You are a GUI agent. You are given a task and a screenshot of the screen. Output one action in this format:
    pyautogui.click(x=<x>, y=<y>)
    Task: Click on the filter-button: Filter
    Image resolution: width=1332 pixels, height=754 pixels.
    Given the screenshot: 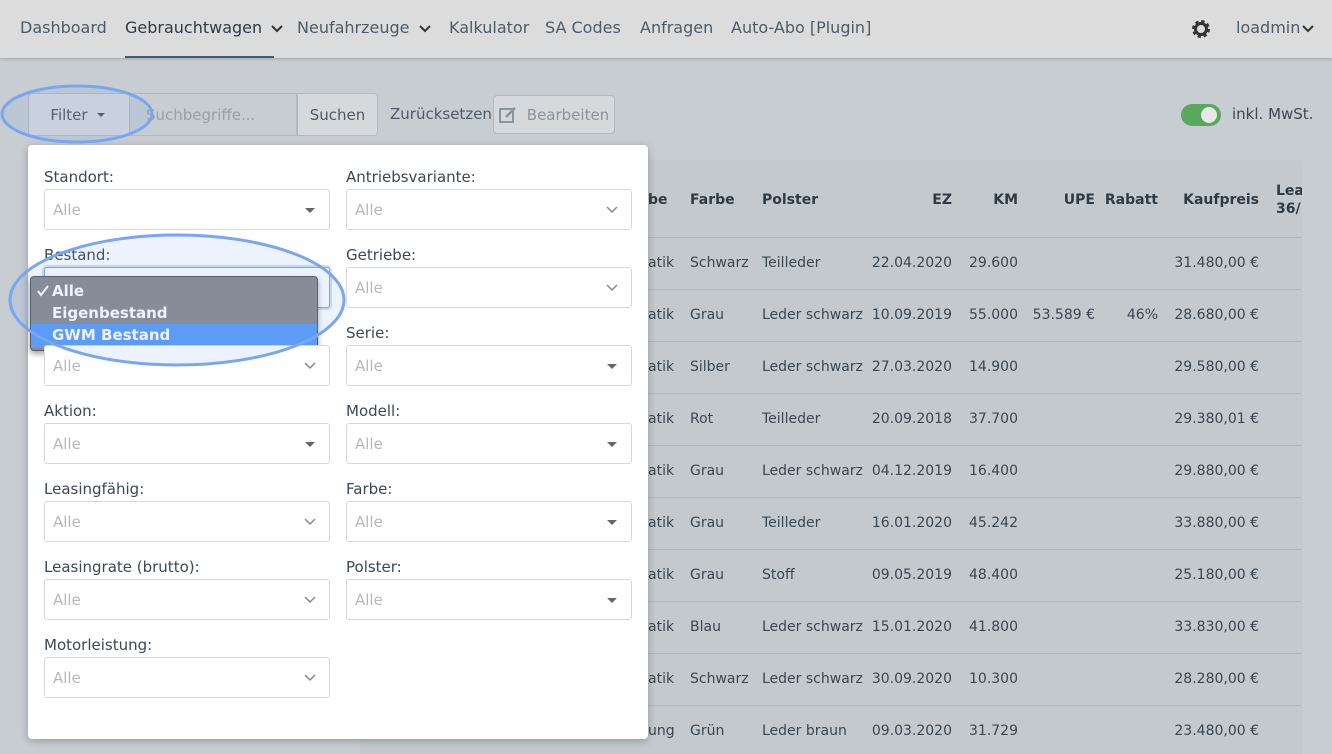 What is the action you would take?
    pyautogui.click(x=79, y=114)
    